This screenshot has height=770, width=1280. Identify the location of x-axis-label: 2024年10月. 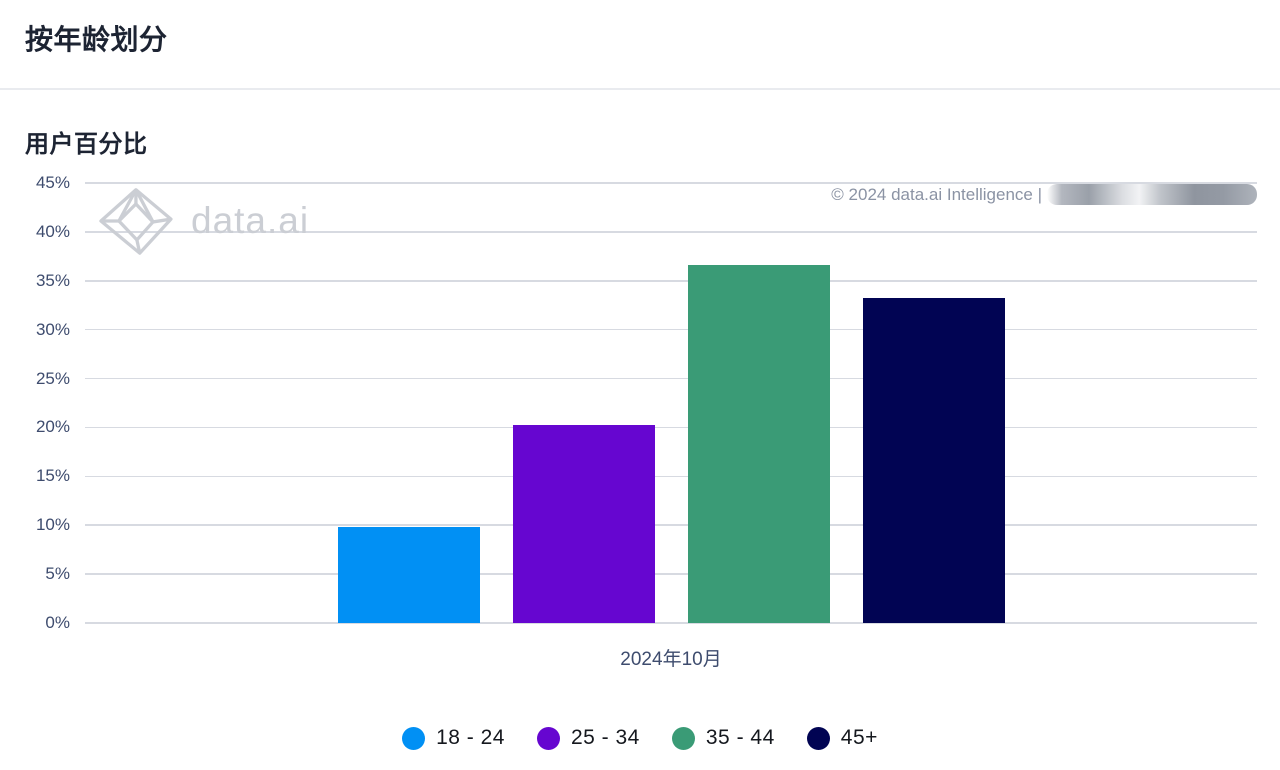
(671, 659).